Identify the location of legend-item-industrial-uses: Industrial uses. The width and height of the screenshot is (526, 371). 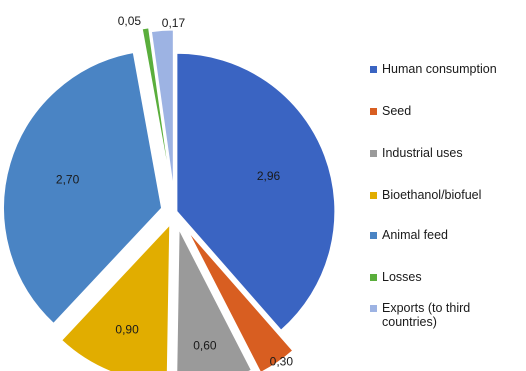
(448, 153).